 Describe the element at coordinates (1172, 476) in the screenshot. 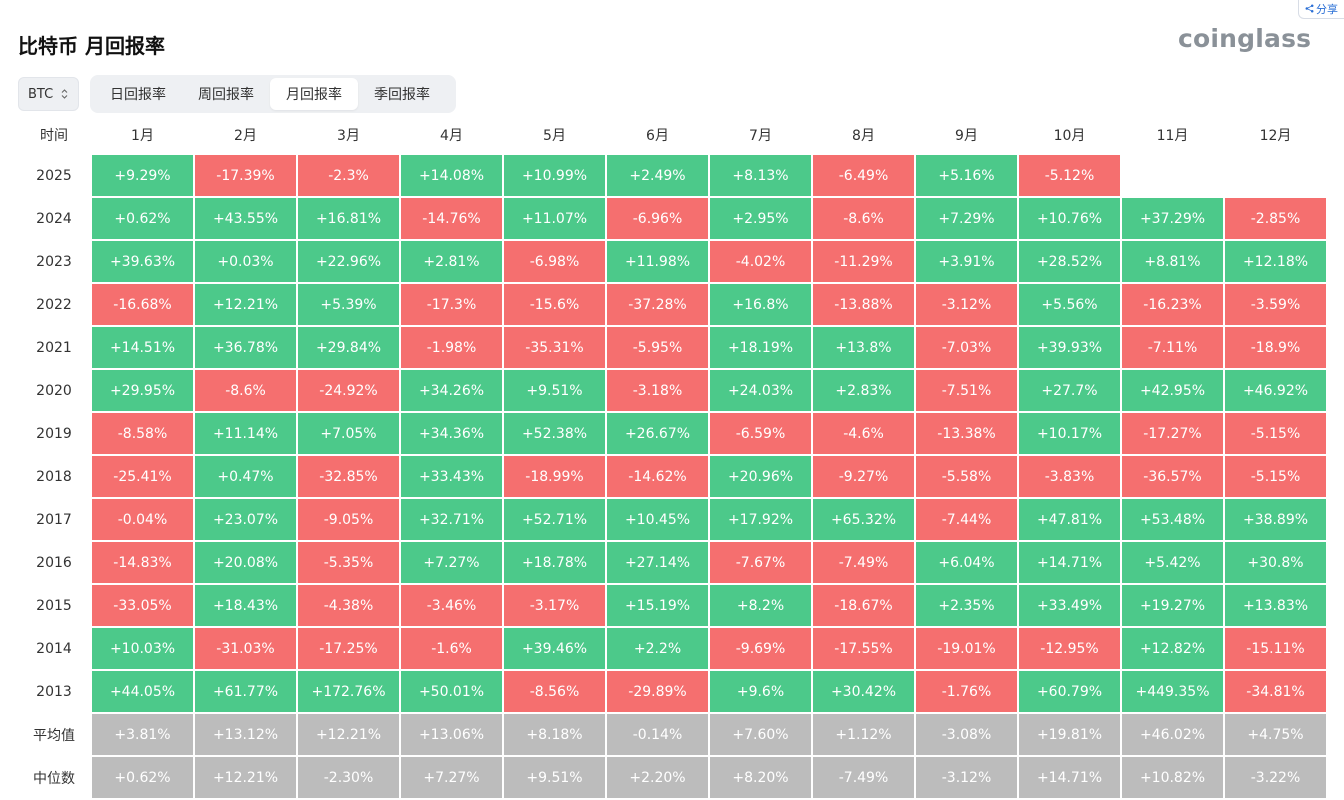

I see `return-cell: -36.57%` at that location.